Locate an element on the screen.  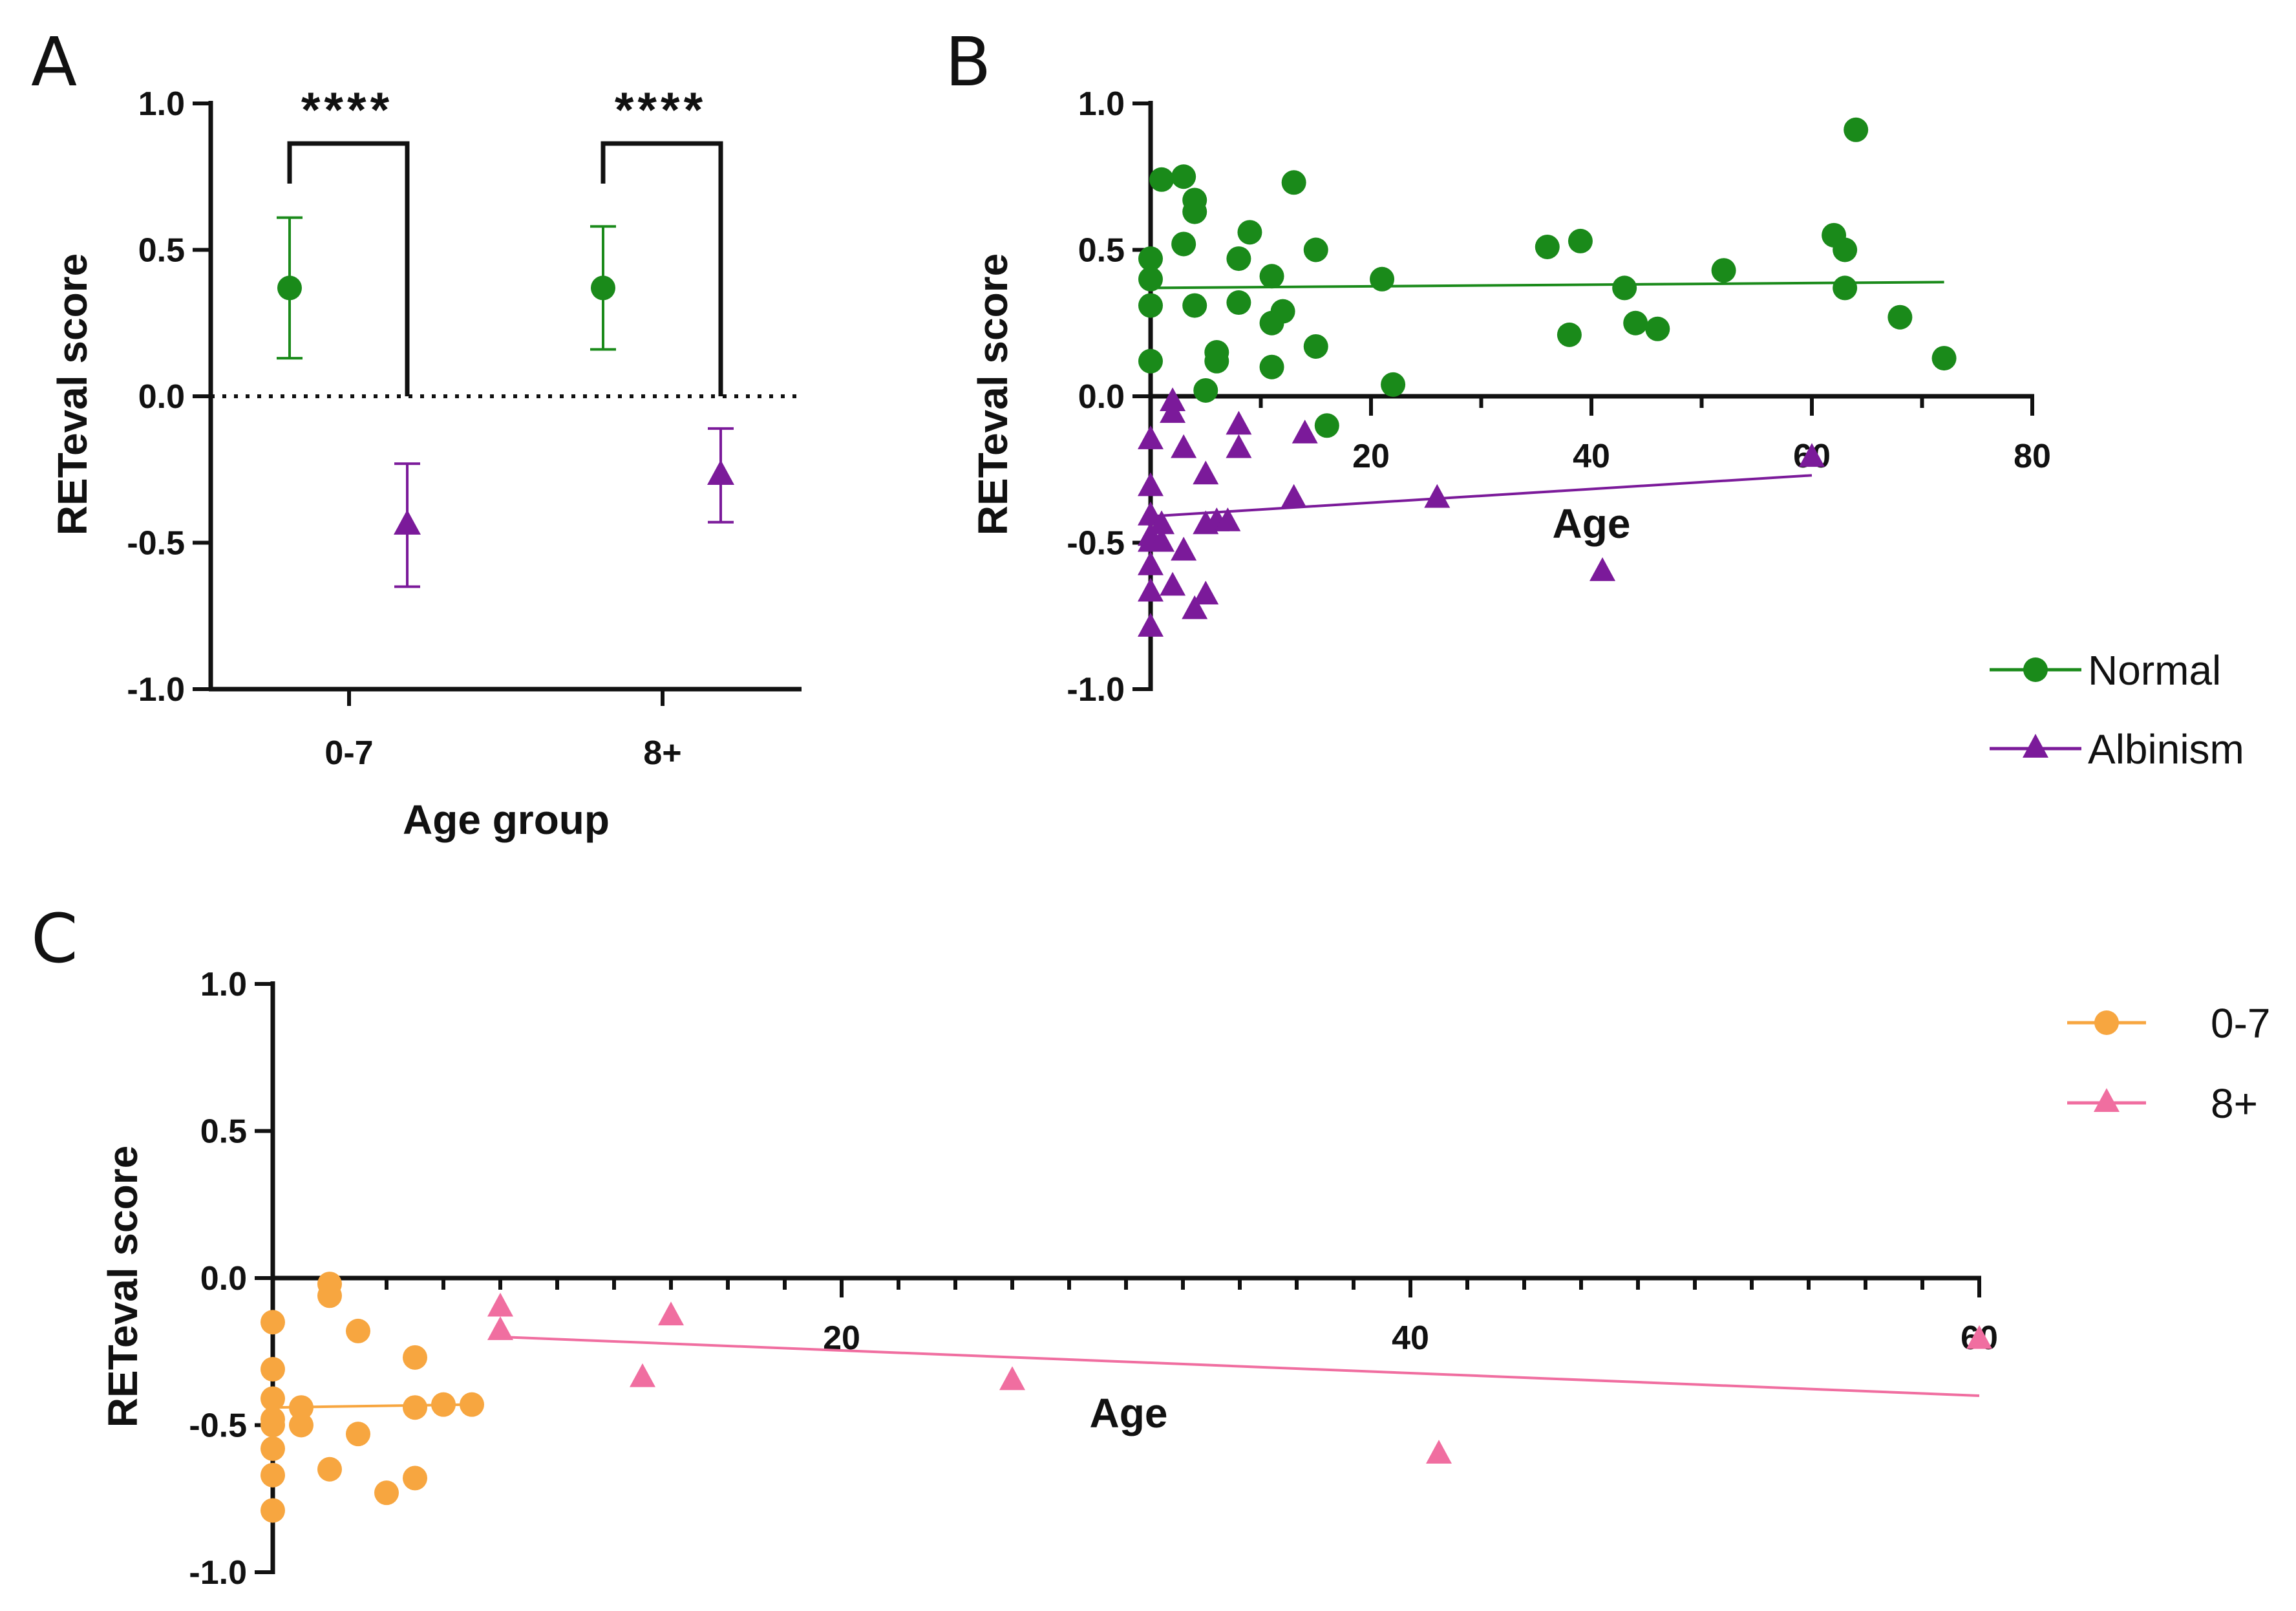
legend-label: Albinism is located at coordinates (2166, 750).